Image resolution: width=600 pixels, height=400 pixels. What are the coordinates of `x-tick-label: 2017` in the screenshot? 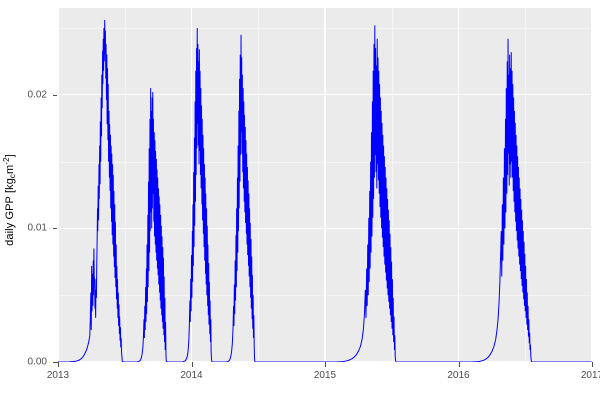 It's located at (590, 375).